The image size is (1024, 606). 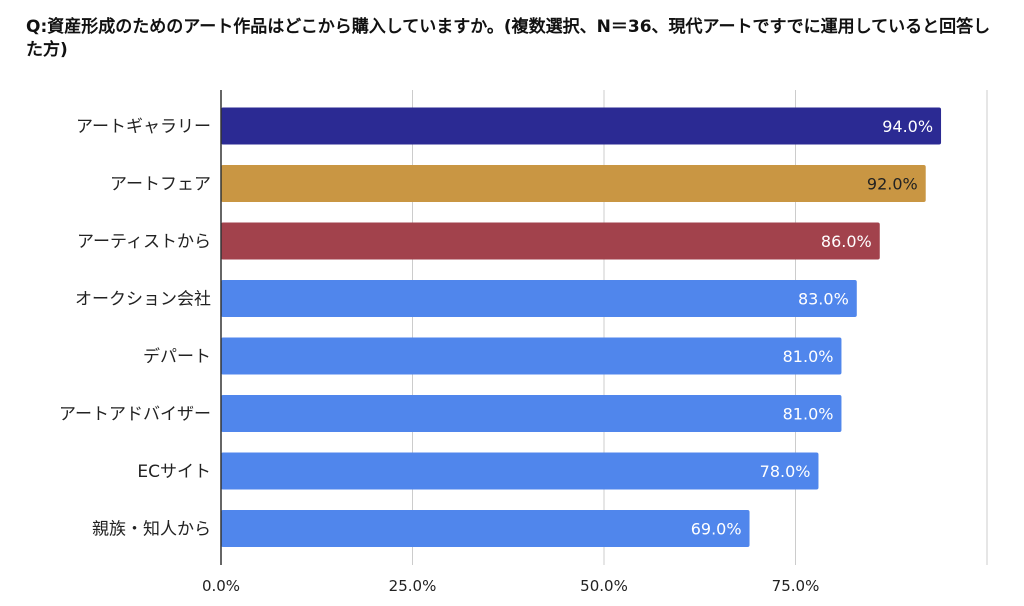 I want to click on category-label: オークション会社, so click(x=143, y=300).